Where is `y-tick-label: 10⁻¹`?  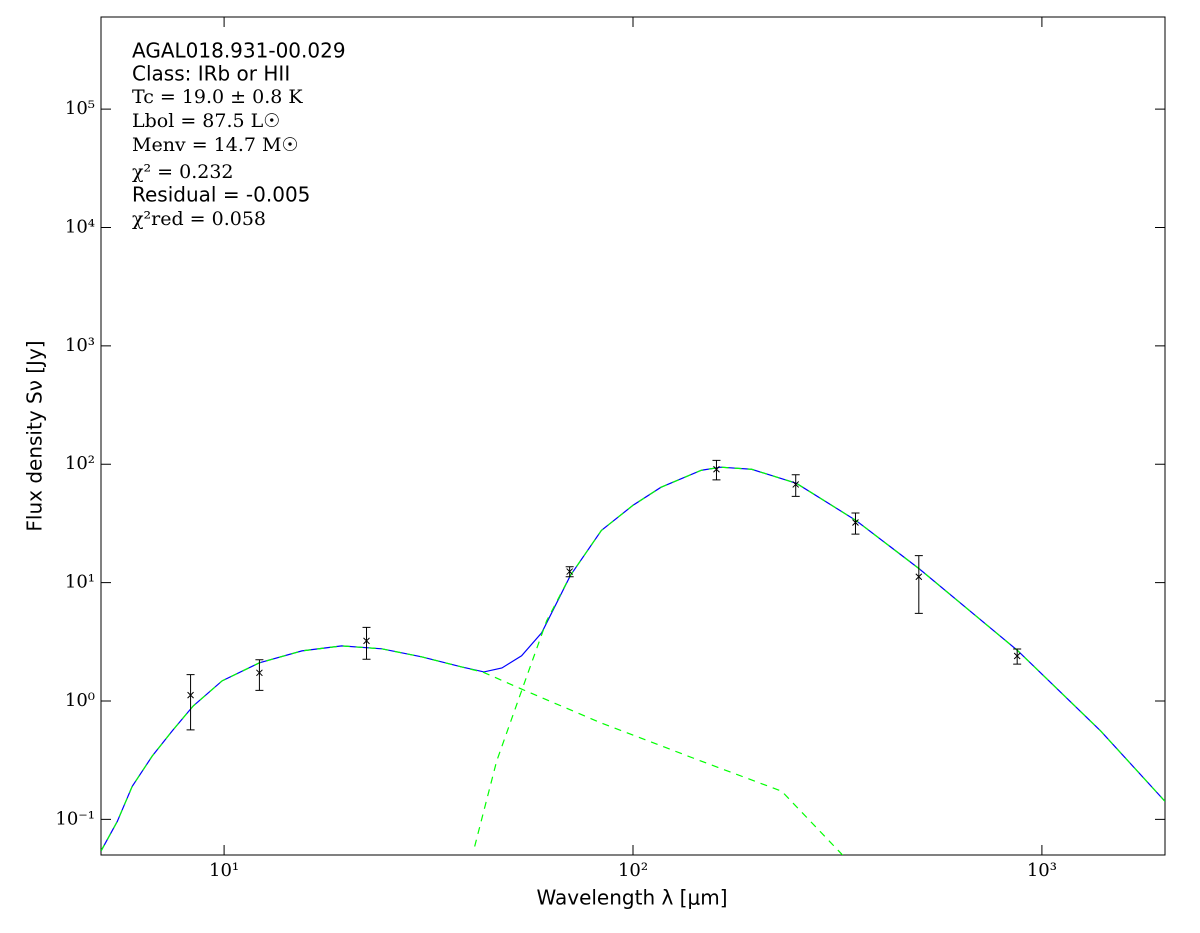 y-tick-label: 10⁻¹ is located at coordinates (75, 818).